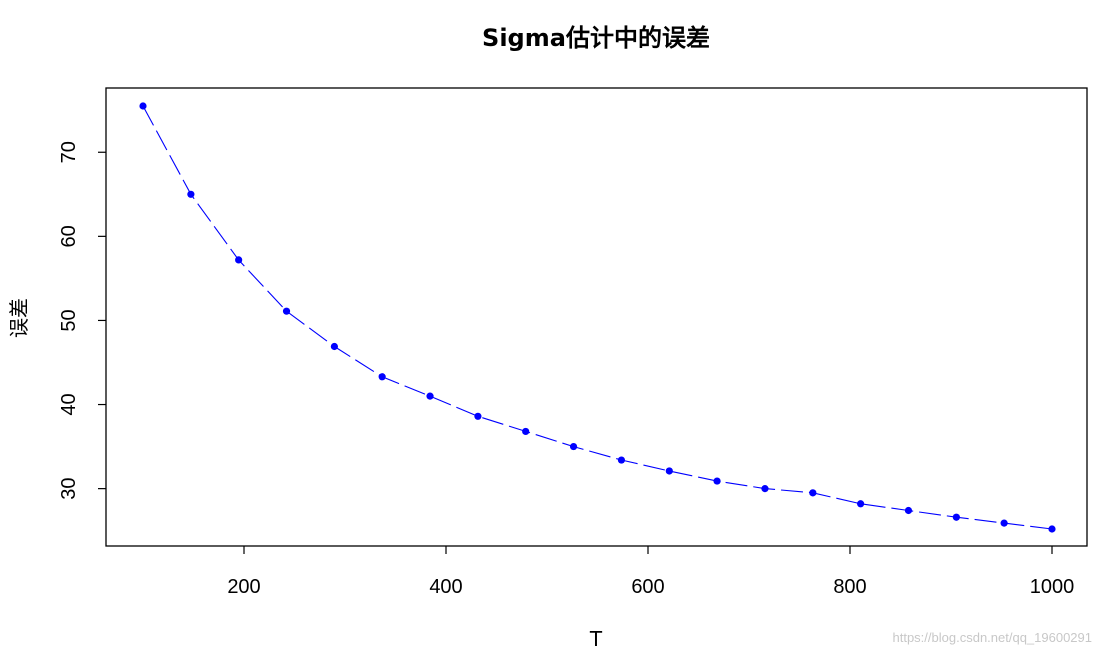  What do you see at coordinates (445, 587) in the screenshot?
I see `x-tick-label: 400` at bounding box center [445, 587].